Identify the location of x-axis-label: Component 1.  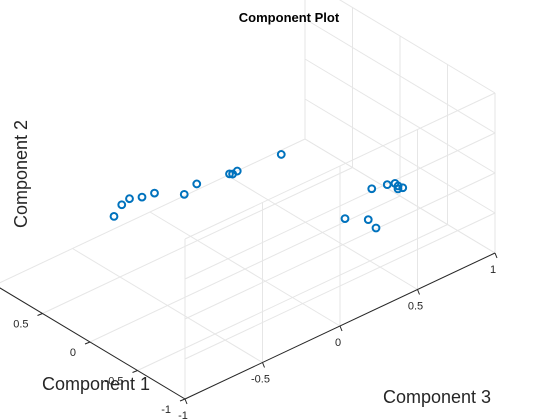
(96, 384).